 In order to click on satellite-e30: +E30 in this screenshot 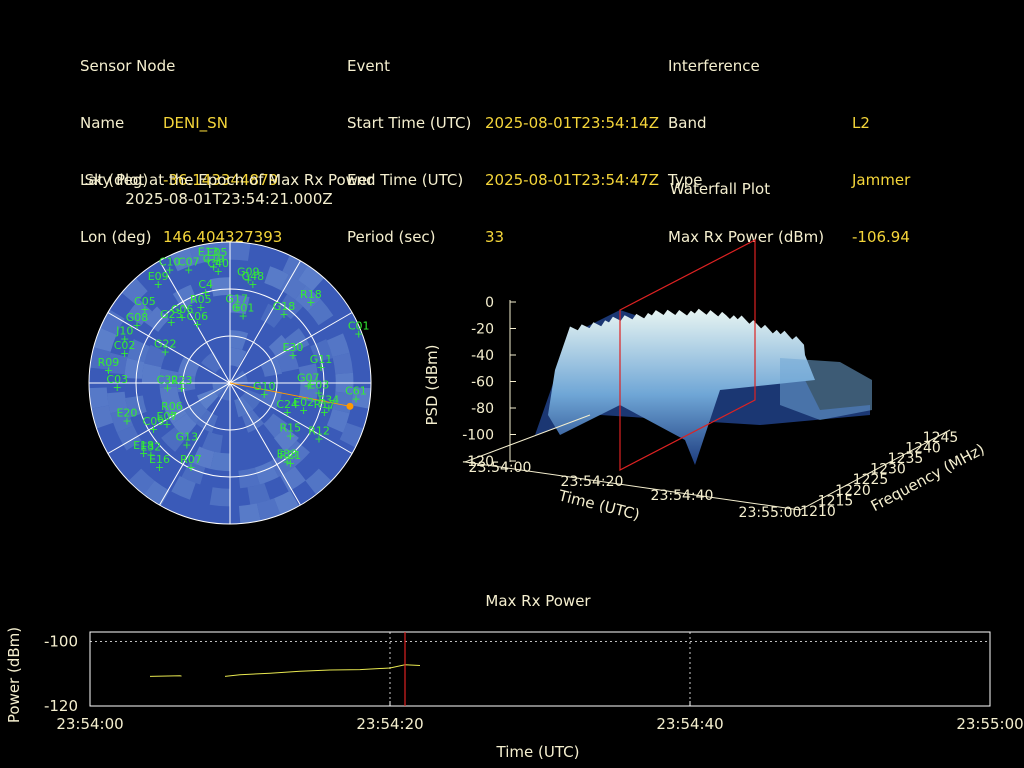, I will do `click(292, 351)`.